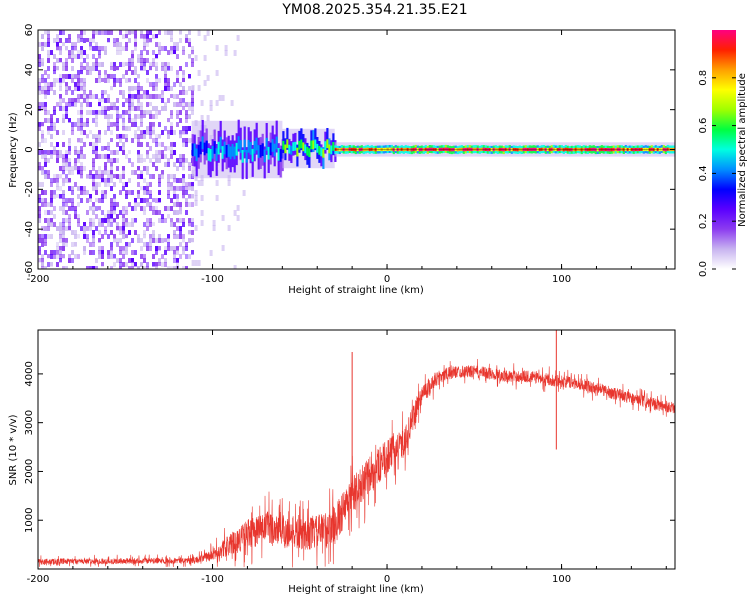  Describe the element at coordinates (561, 579) in the screenshot. I see `snr-xtick-label: 100` at that location.